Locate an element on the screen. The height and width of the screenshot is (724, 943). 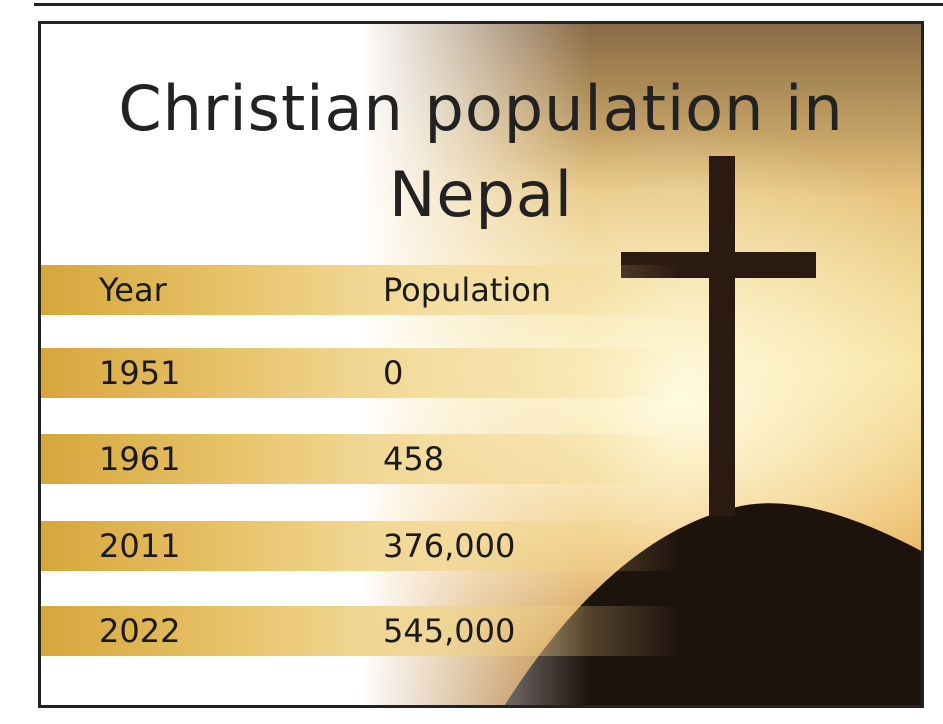
table-row: 2022 545,000 is located at coordinates (361, 631).